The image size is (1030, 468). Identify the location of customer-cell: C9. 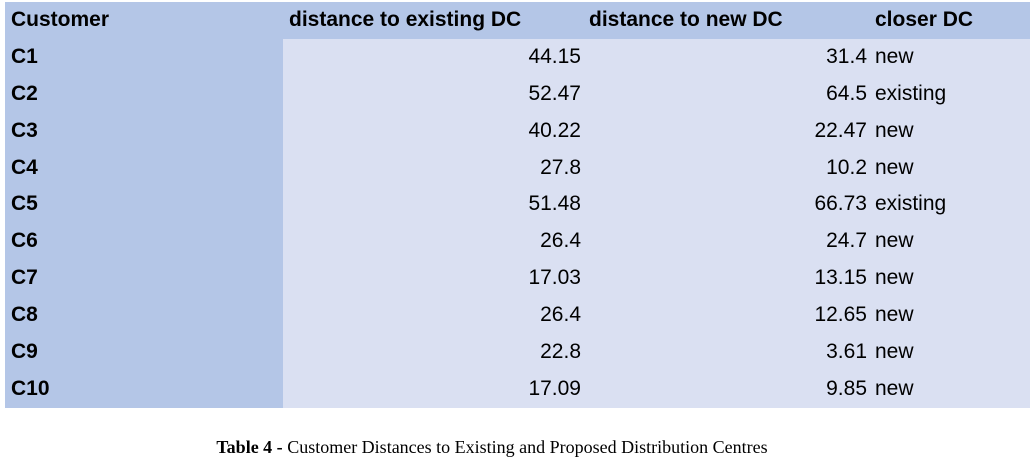
(144, 352).